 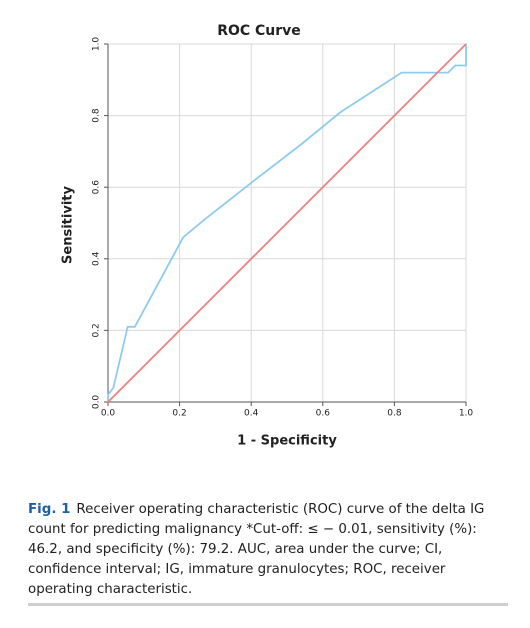 What do you see at coordinates (251, 414) in the screenshot?
I see `x-tick-label: 0.4` at bounding box center [251, 414].